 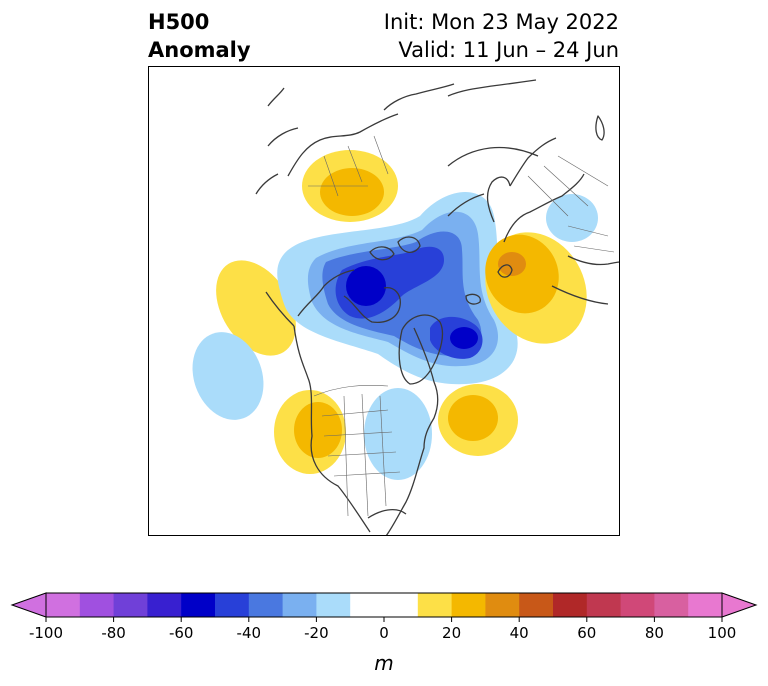 I want to click on positive-anomaly-russia, so click(x=536, y=288).